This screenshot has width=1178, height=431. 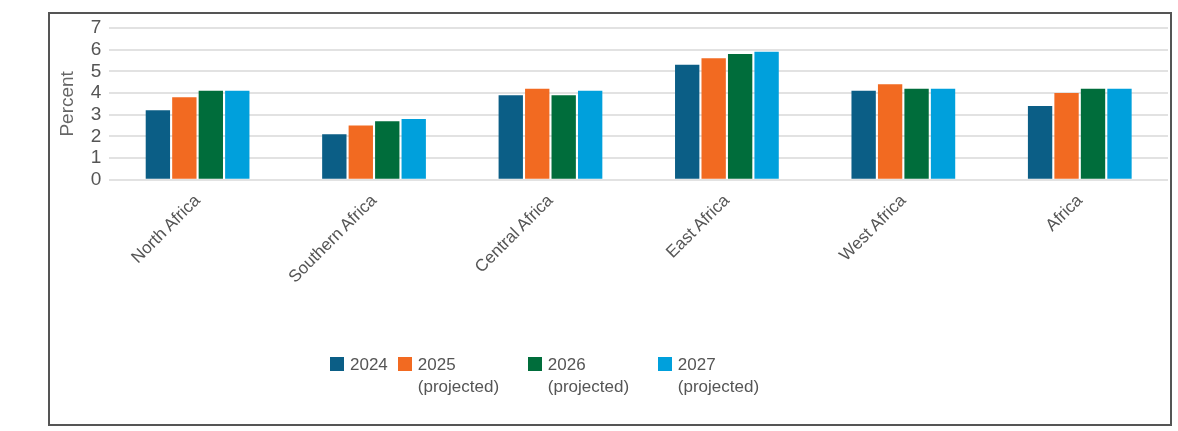 What do you see at coordinates (719, 376) in the screenshot?
I see `legend-label: 2027 (projected)` at bounding box center [719, 376].